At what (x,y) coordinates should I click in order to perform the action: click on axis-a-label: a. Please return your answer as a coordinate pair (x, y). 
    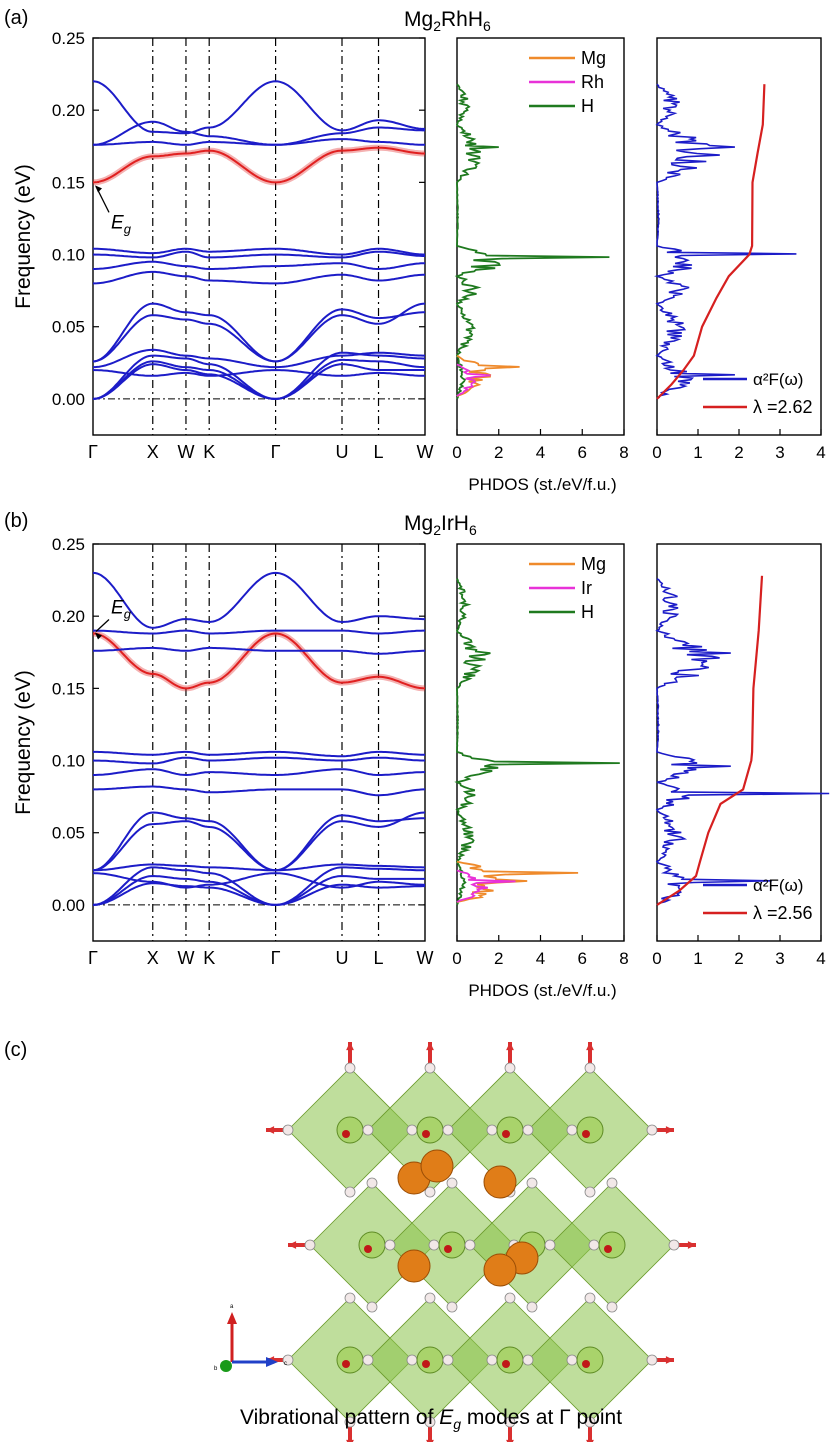
    Looking at the image, I should click on (232, 1307).